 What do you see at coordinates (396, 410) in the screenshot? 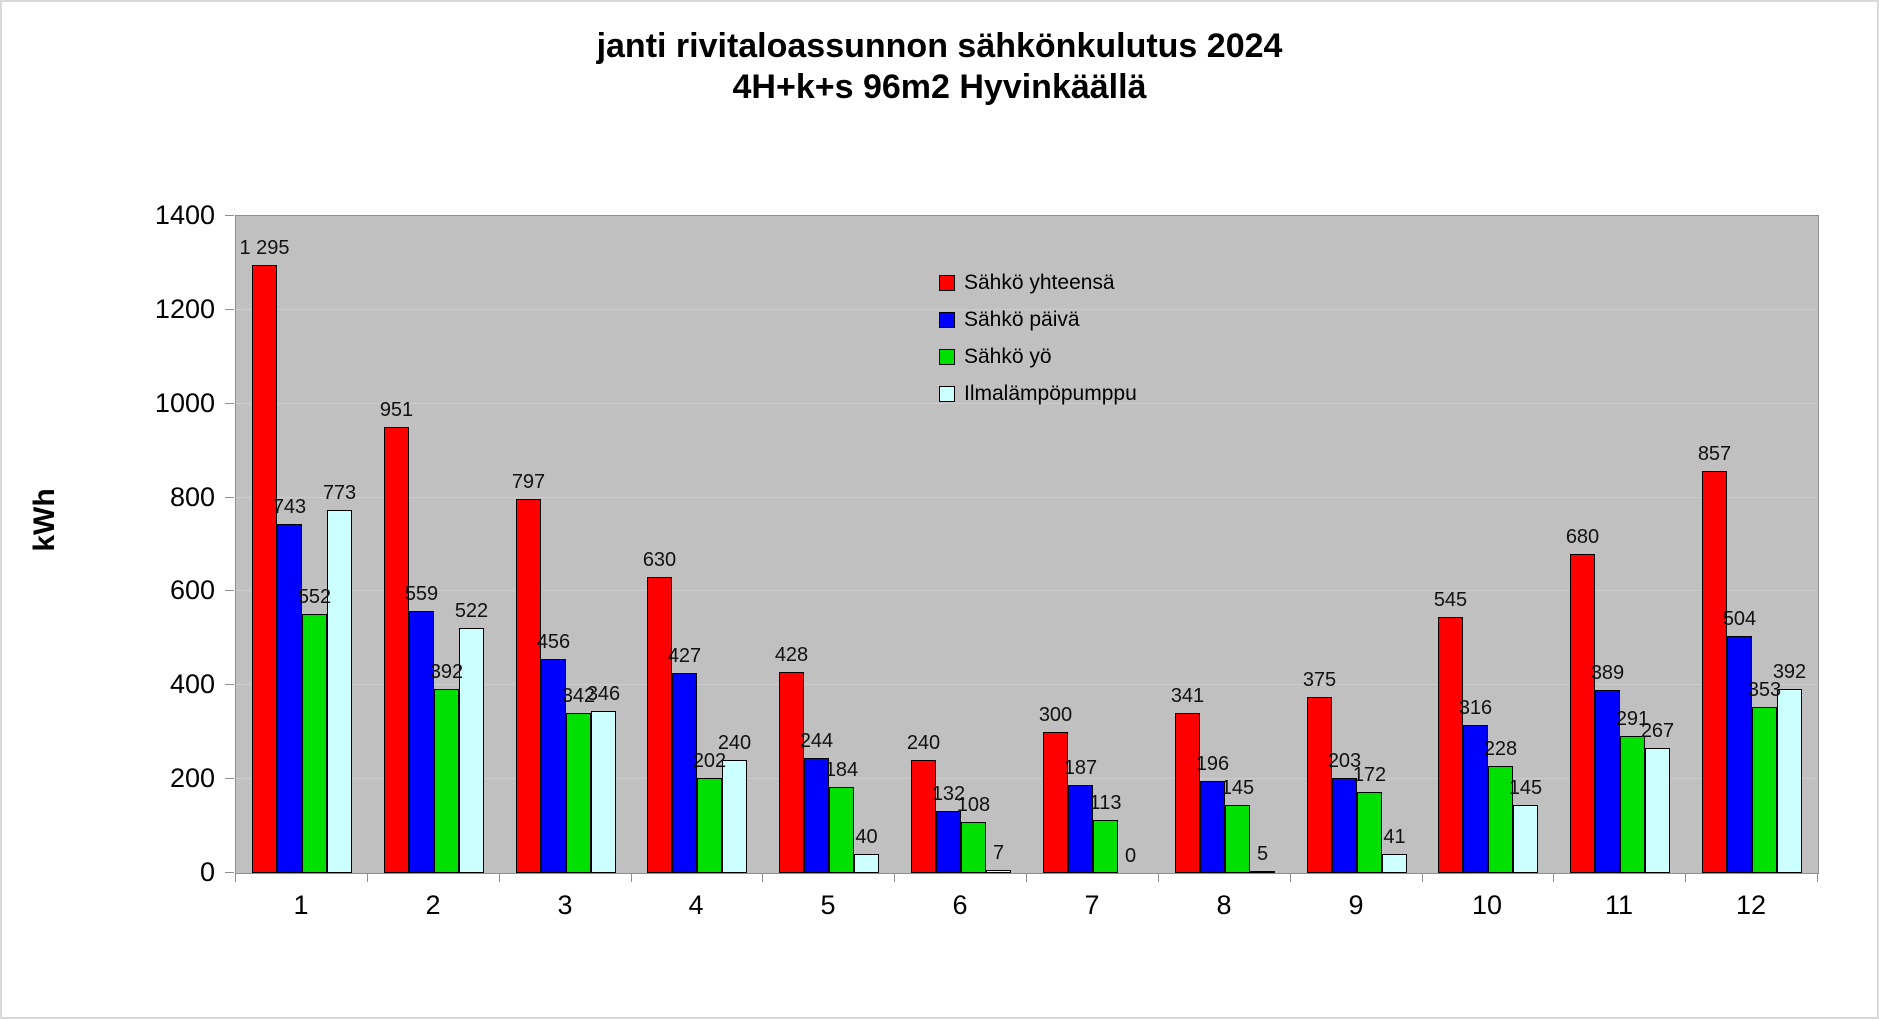
I see `bar-value-label: 951` at bounding box center [396, 410].